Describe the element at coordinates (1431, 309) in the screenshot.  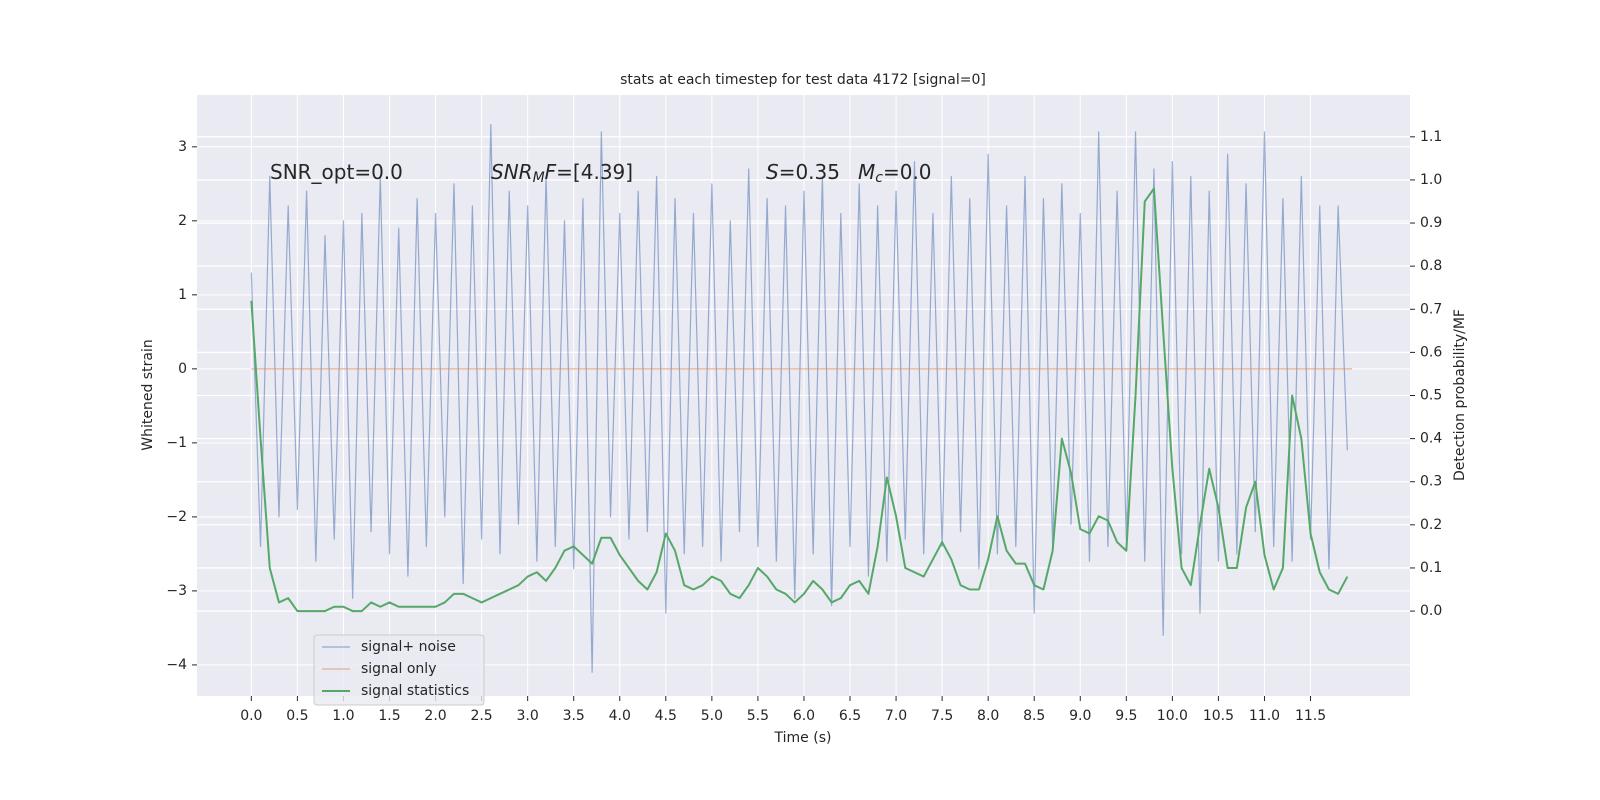
I see `y2-tick-label: 0.7` at that location.